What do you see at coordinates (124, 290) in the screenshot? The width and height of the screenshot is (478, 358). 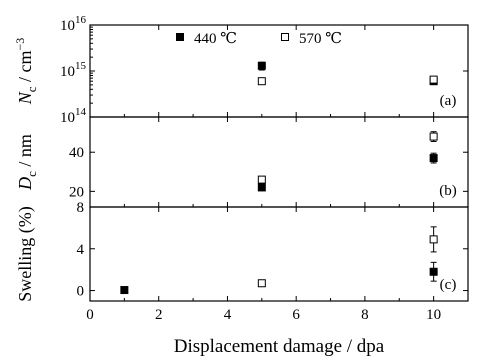 I see `filled-square-marker-c-s0-p0` at bounding box center [124, 290].